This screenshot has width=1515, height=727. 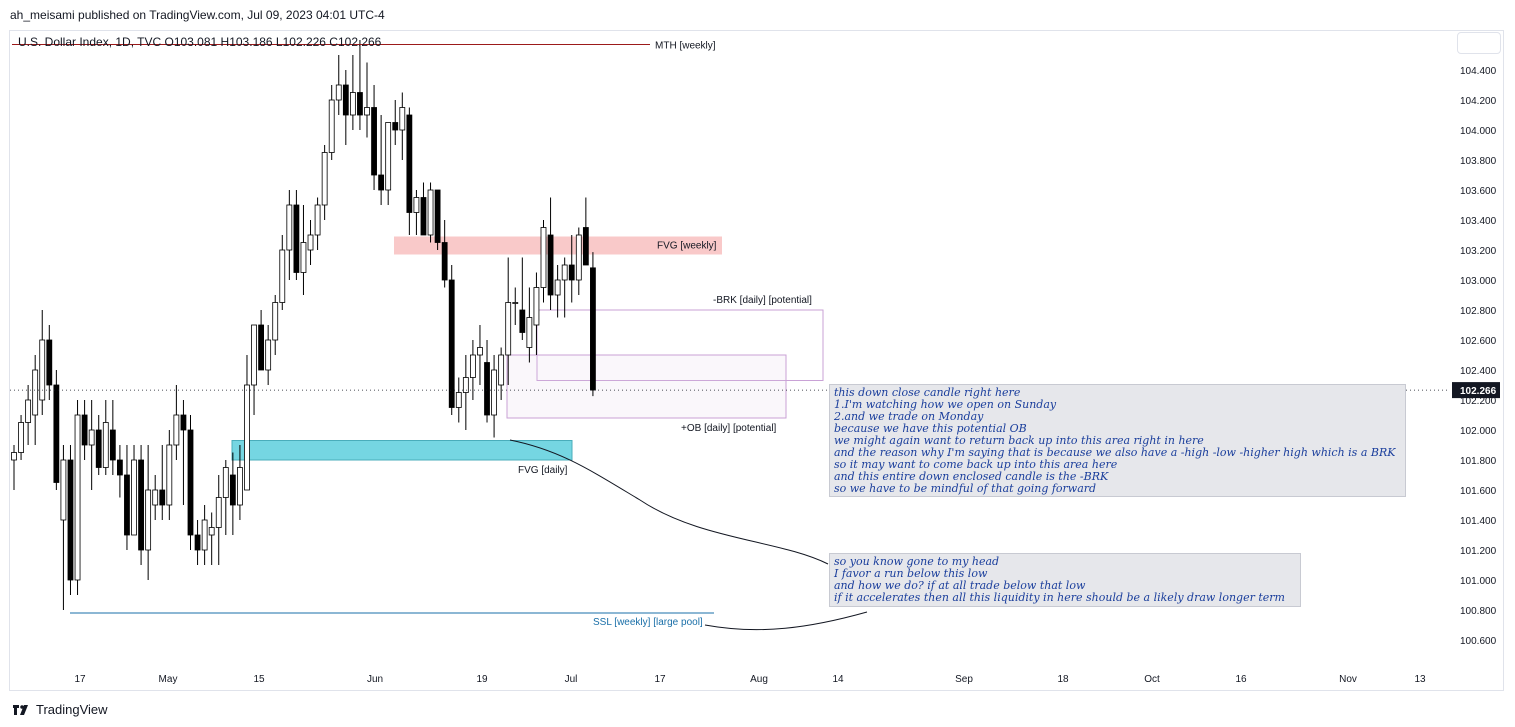 What do you see at coordinates (1478, 641) in the screenshot?
I see `y-tick-label: 100.600` at bounding box center [1478, 641].